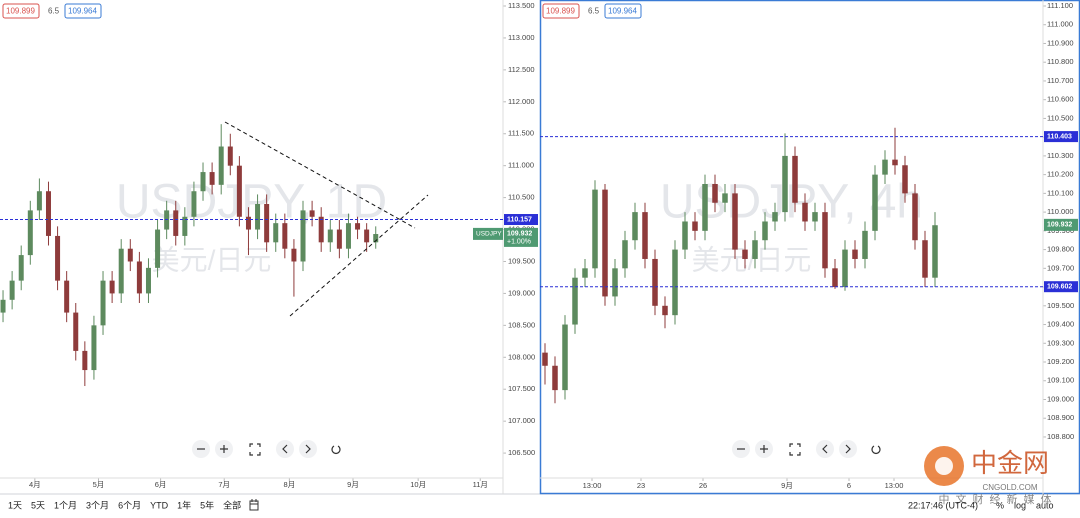 Image resolution: width=1080 pixels, height=518 pixels. I want to click on x-tick-label: 8月, so click(290, 484).